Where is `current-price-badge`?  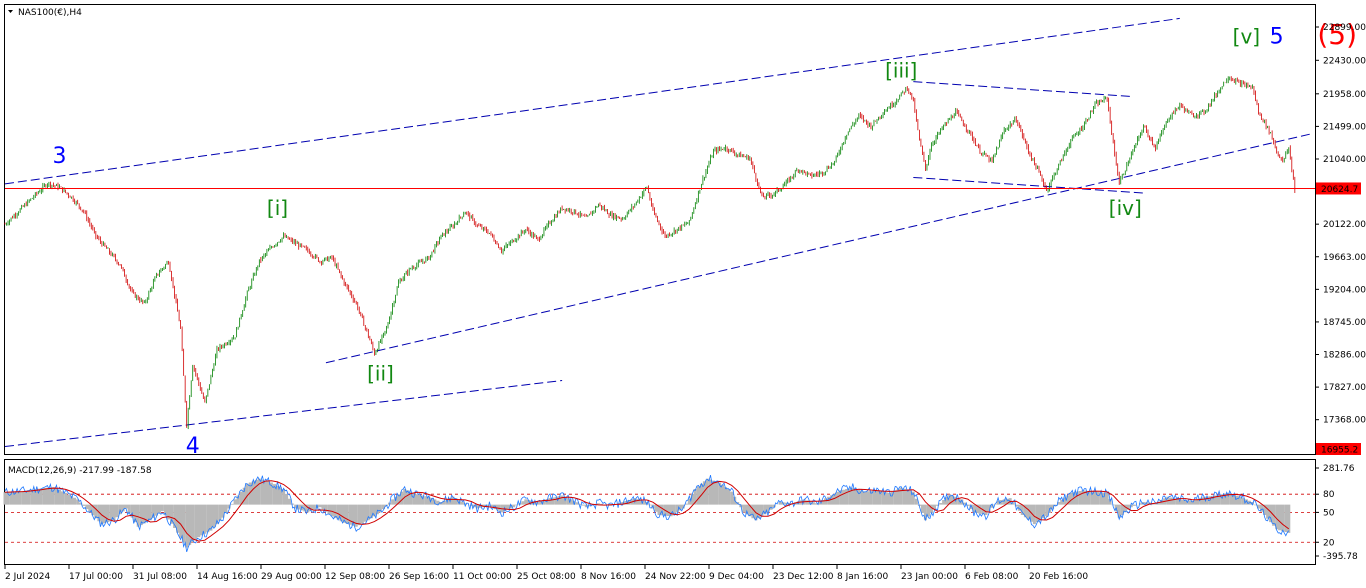 current-price-badge is located at coordinates (1338, 188).